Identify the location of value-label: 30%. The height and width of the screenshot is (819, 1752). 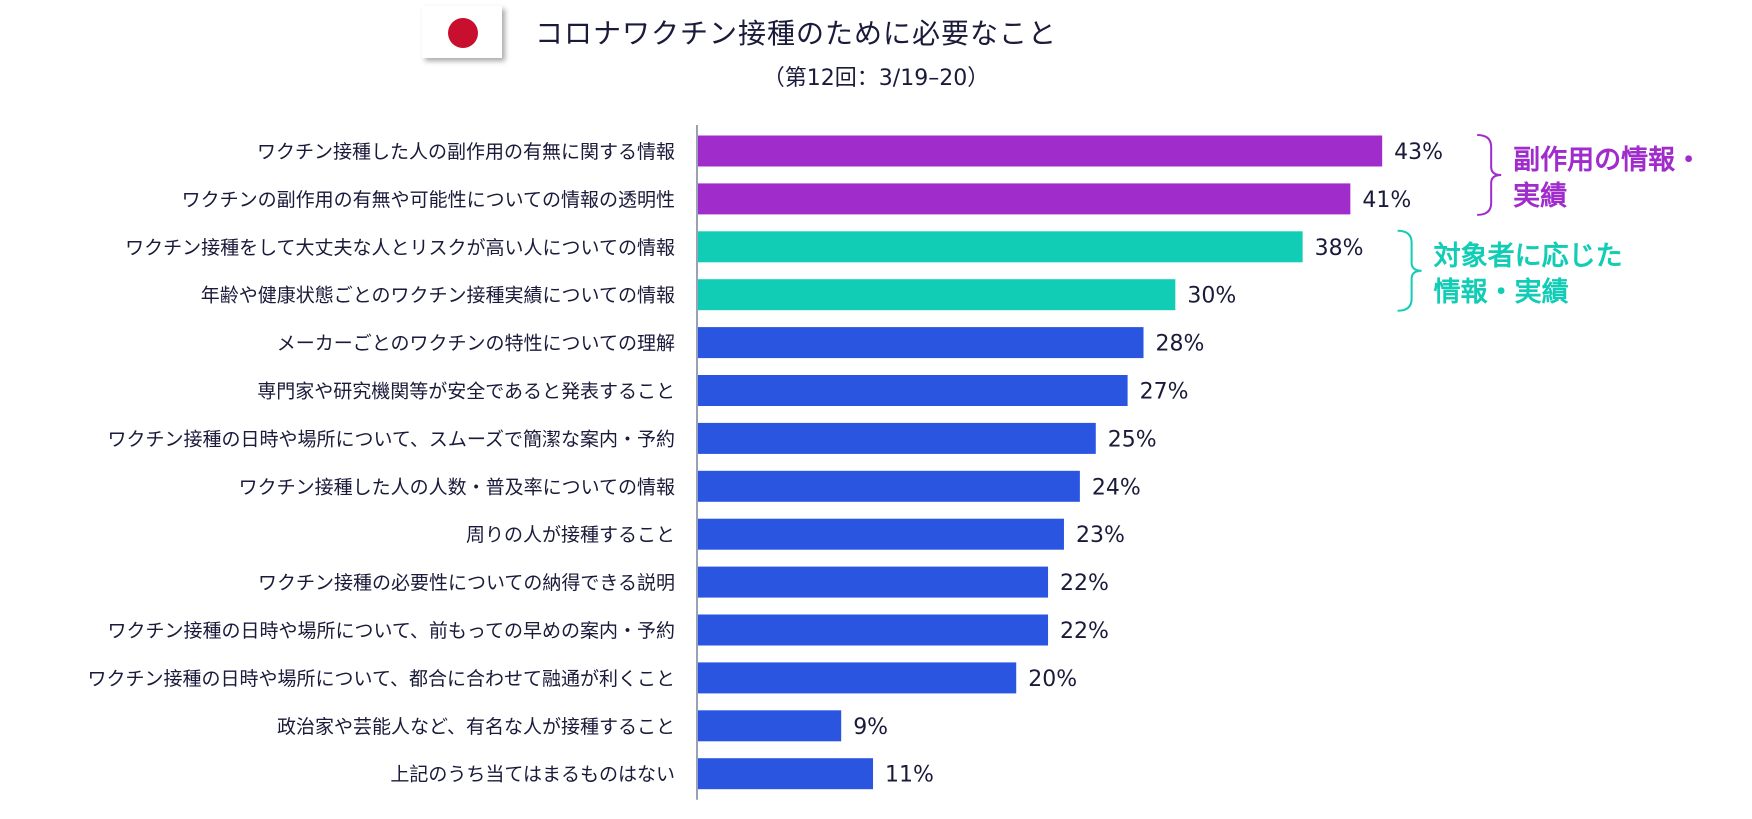
(1211, 296).